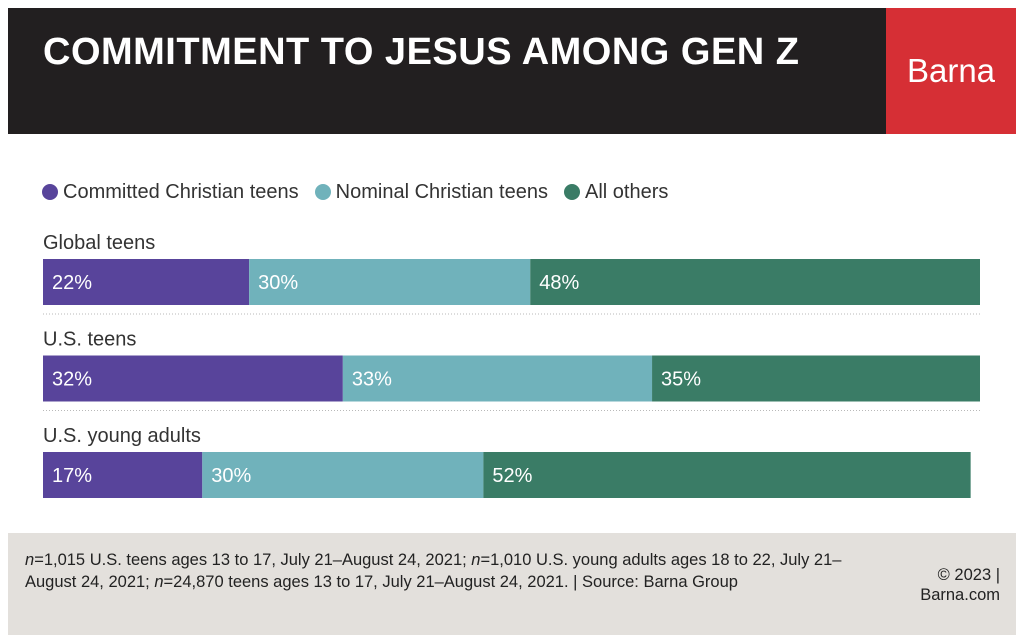  Describe the element at coordinates (193, 378) in the screenshot. I see `bar-us-teens-committed` at that location.